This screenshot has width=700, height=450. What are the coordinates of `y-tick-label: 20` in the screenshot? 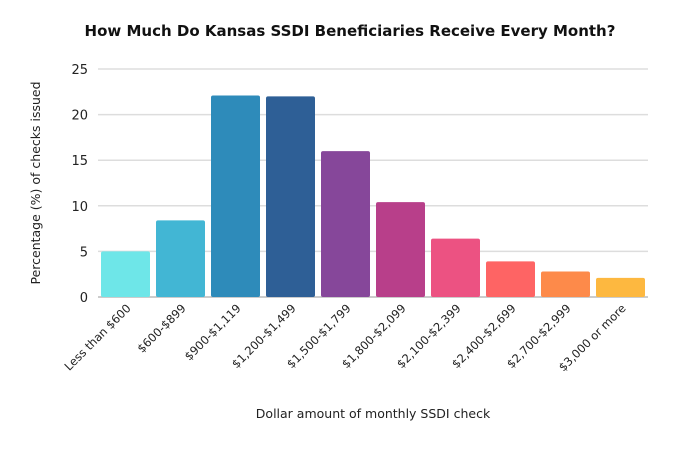 It's located at (79, 116).